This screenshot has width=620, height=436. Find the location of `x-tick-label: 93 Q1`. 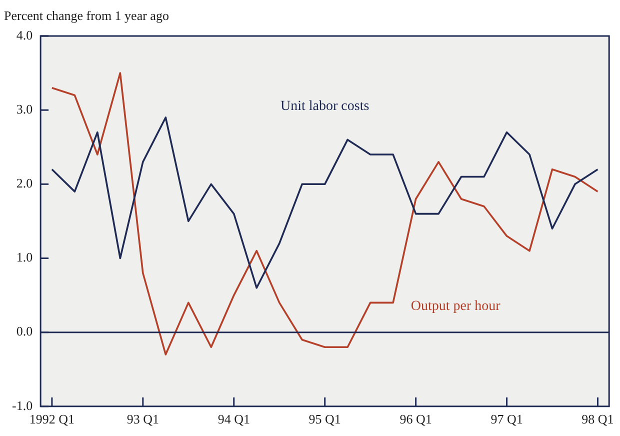

x-tick-label: 93 Q1 is located at coordinates (142, 419).